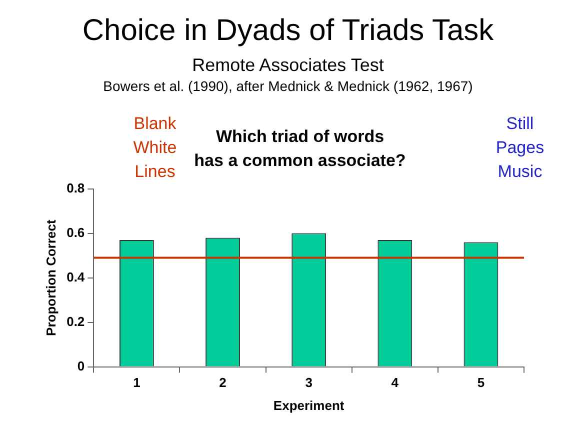  Describe the element at coordinates (75, 188) in the screenshot. I see `y-tick-label: 0.8` at that location.